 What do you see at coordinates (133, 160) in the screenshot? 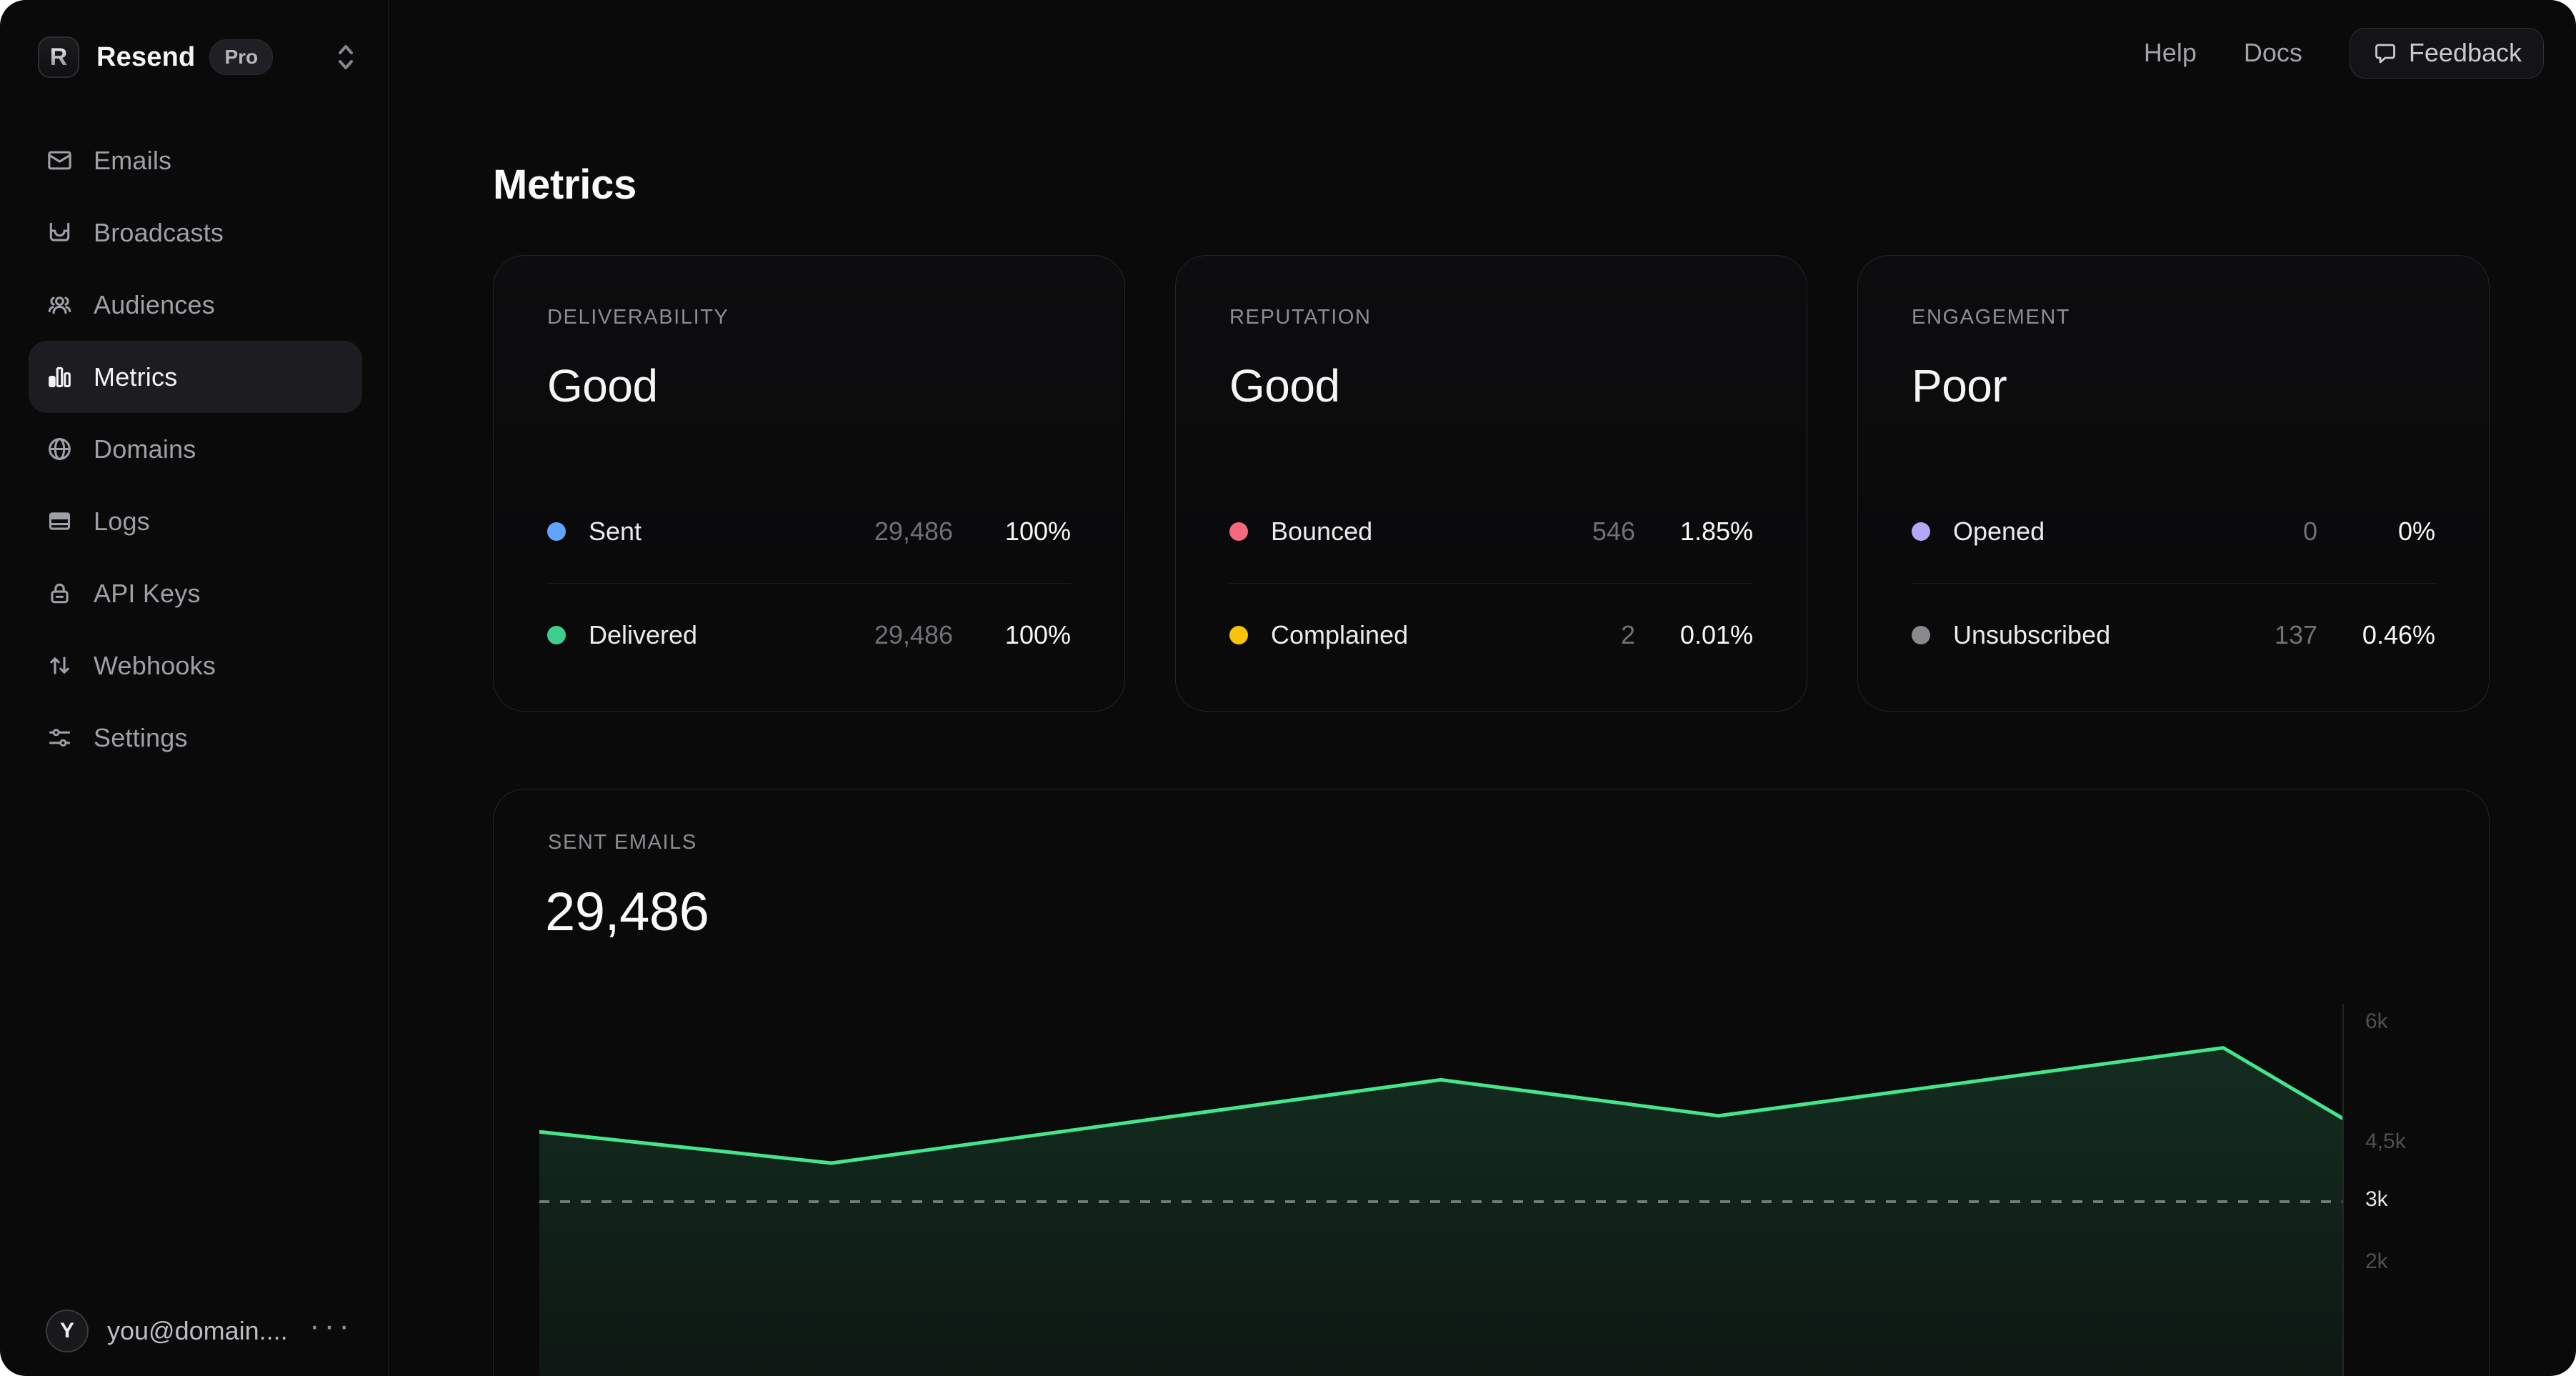
I see `sidebar-item-label: Emails` at bounding box center [133, 160].